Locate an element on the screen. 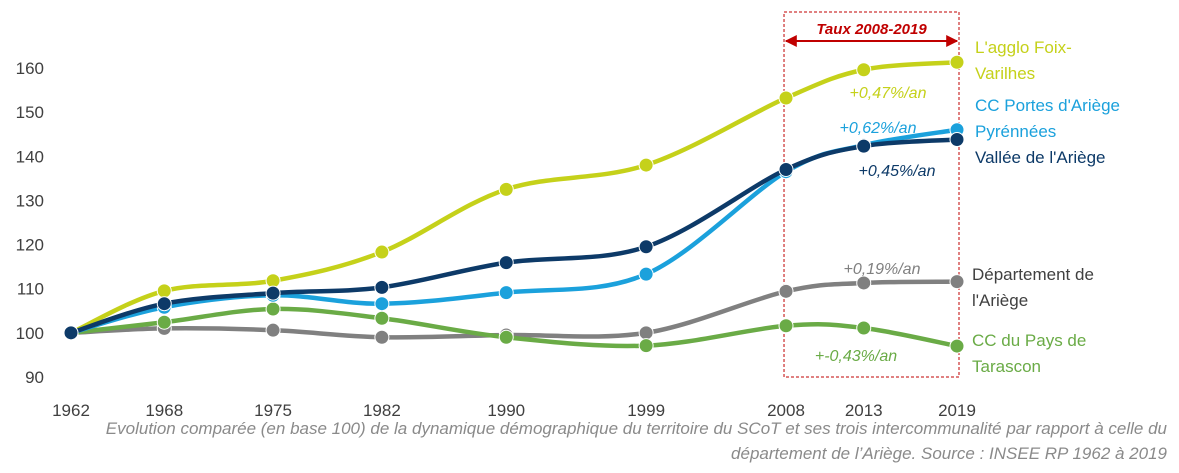 The width and height of the screenshot is (1179, 473). series-label: CC du Pays de Tarascon is located at coordinates (1029, 353).